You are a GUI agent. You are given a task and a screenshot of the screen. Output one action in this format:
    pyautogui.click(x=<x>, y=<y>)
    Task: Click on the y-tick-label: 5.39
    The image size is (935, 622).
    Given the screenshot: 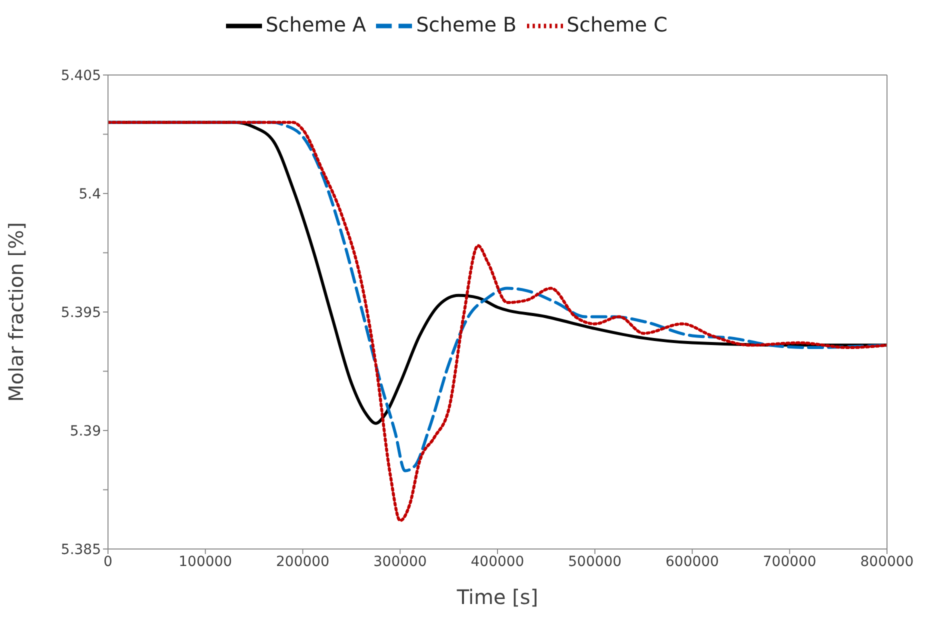 What is the action you would take?
    pyautogui.click(x=85, y=431)
    